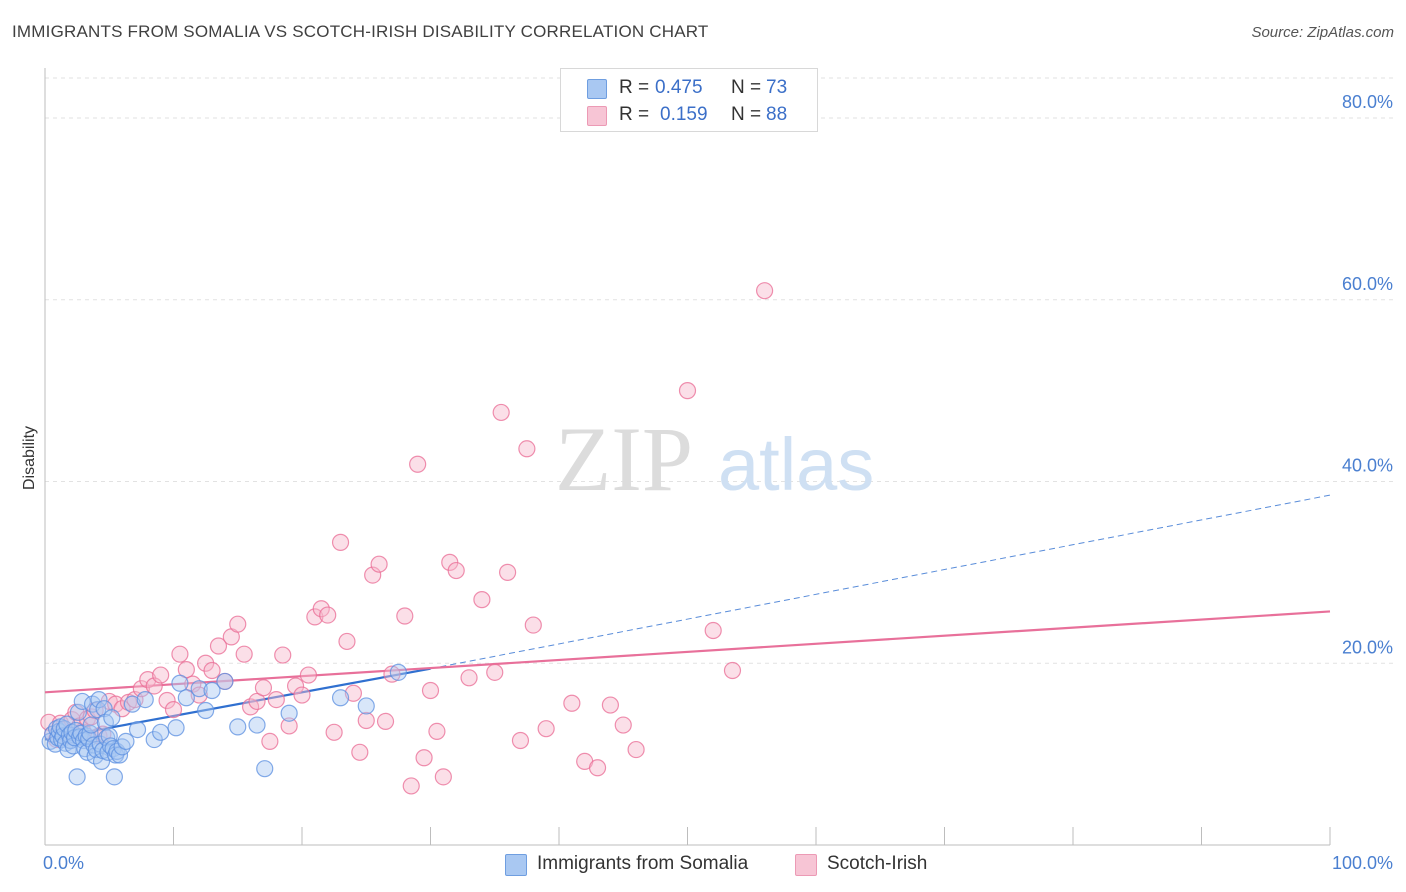  What do you see at coordinates (1322, 32) in the screenshot?
I see `source-label: Source: ZipAtlas.com` at bounding box center [1322, 32].